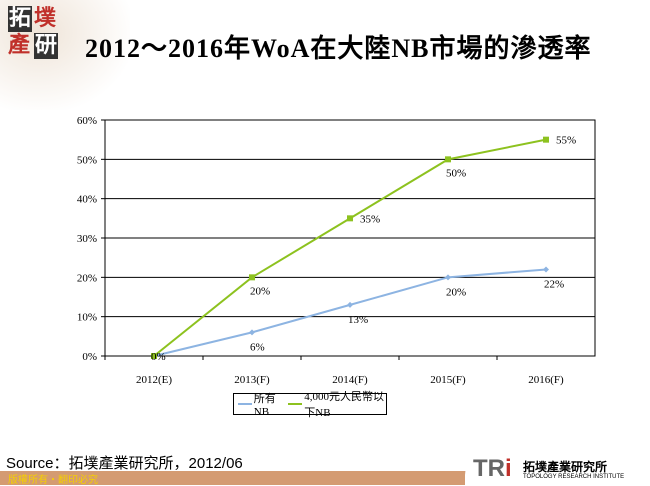 The height and width of the screenshot is (486, 650). What do you see at coordinates (20, 19) in the screenshot?
I see `logo-char: 拓` at bounding box center [20, 19].